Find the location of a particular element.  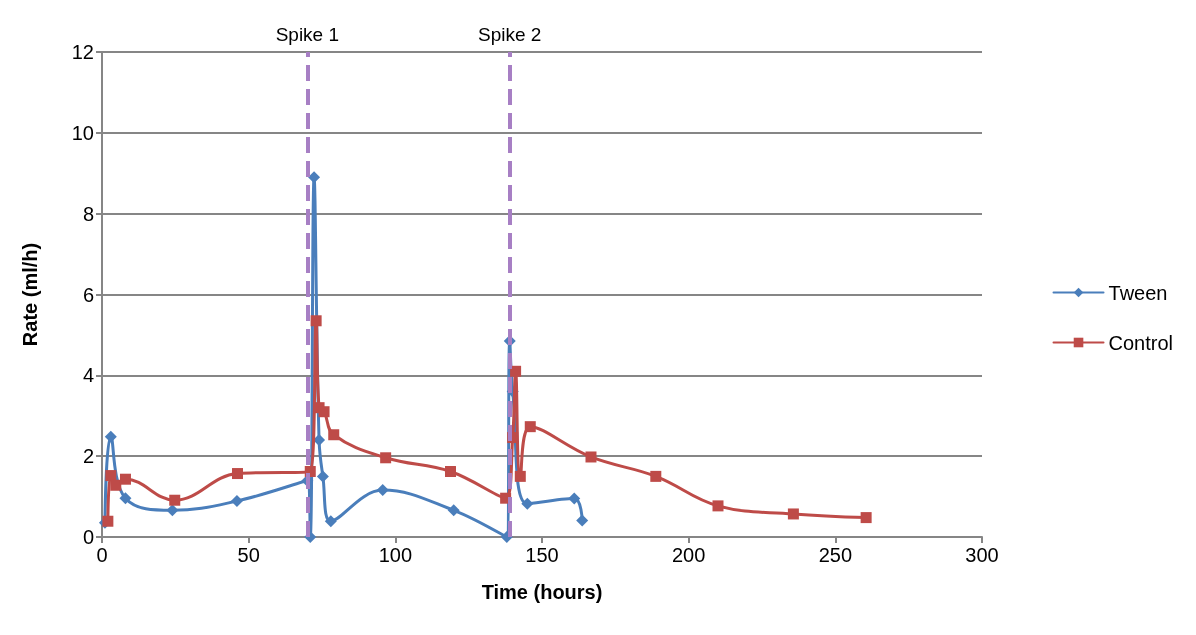

x-tick-label: 50 is located at coordinates (248, 555).